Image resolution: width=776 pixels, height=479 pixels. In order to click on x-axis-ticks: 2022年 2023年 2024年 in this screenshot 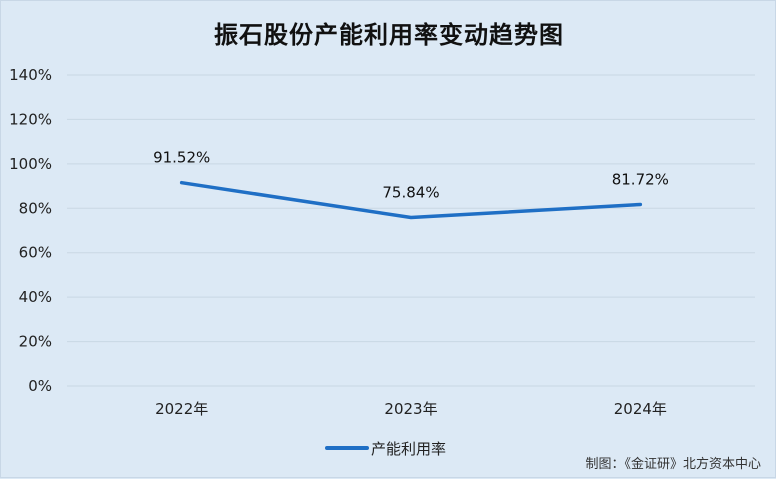, I will do `click(411, 409)`.